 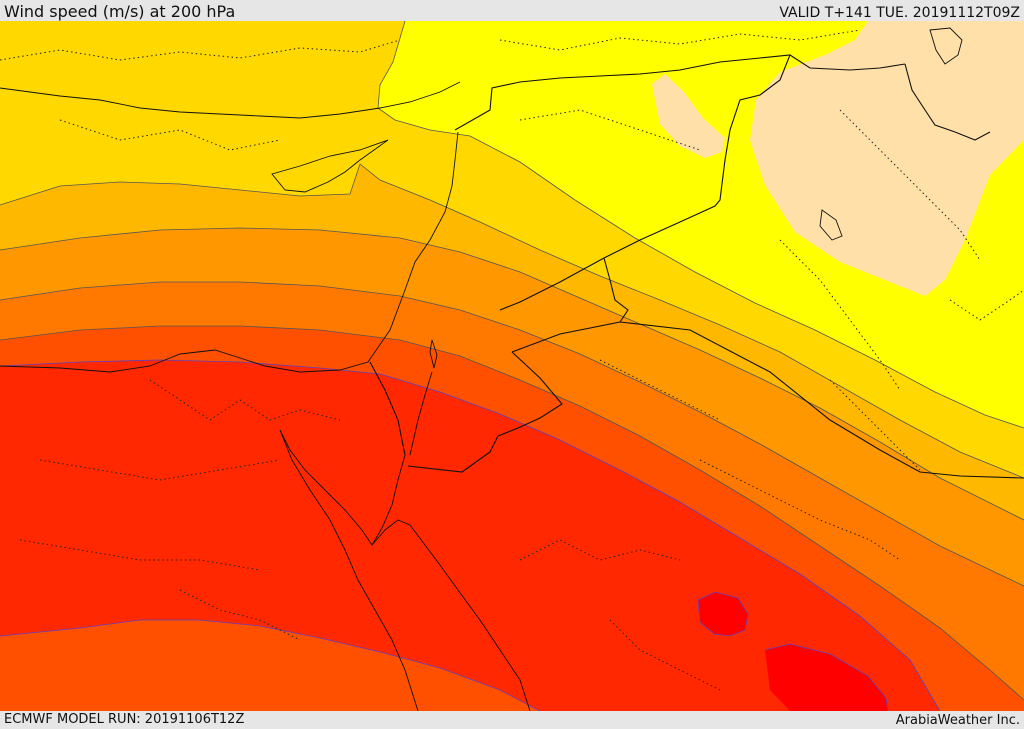 What do you see at coordinates (899, 13) in the screenshot?
I see `valid-time-label: VALID T+141 TUE. 20191112T09Z` at bounding box center [899, 13].